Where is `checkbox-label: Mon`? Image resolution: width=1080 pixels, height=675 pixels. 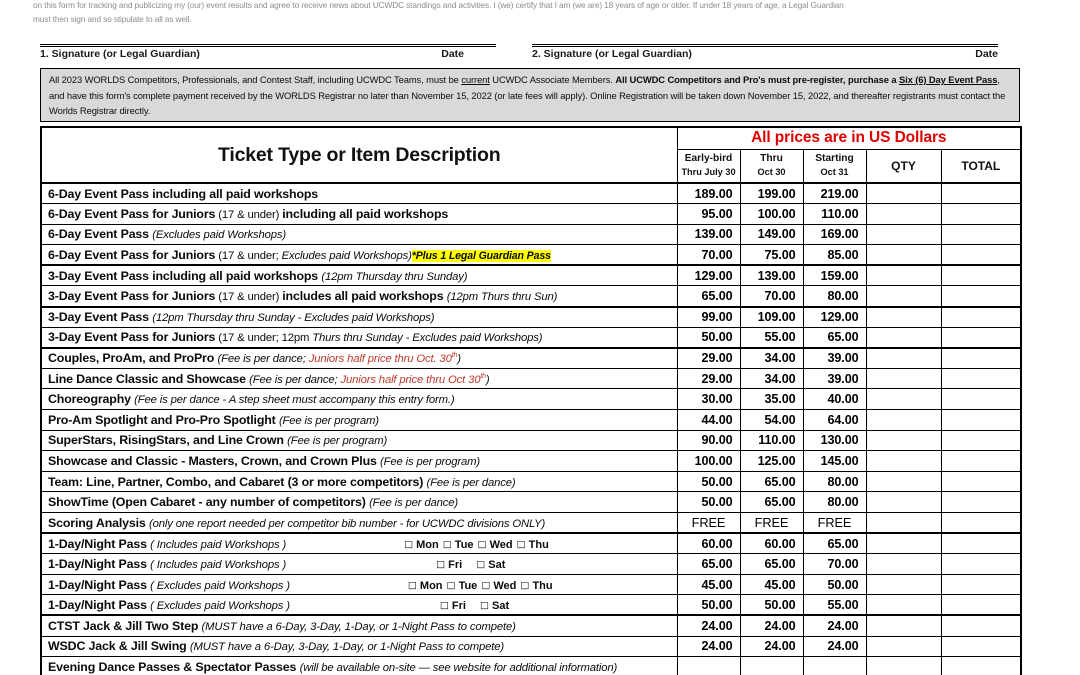 checkbox-label: Mon is located at coordinates (427, 544).